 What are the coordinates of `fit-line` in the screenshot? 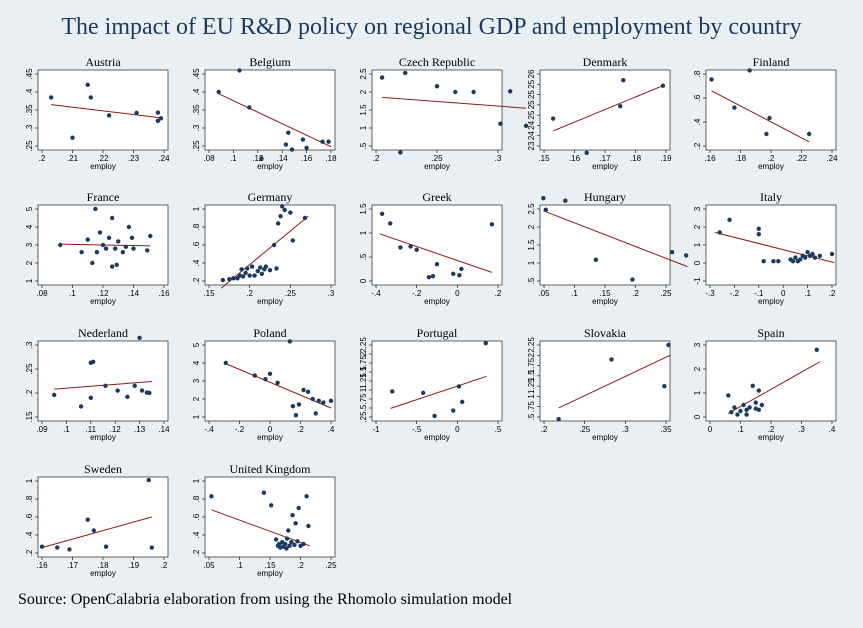 It's located at (260, 528).